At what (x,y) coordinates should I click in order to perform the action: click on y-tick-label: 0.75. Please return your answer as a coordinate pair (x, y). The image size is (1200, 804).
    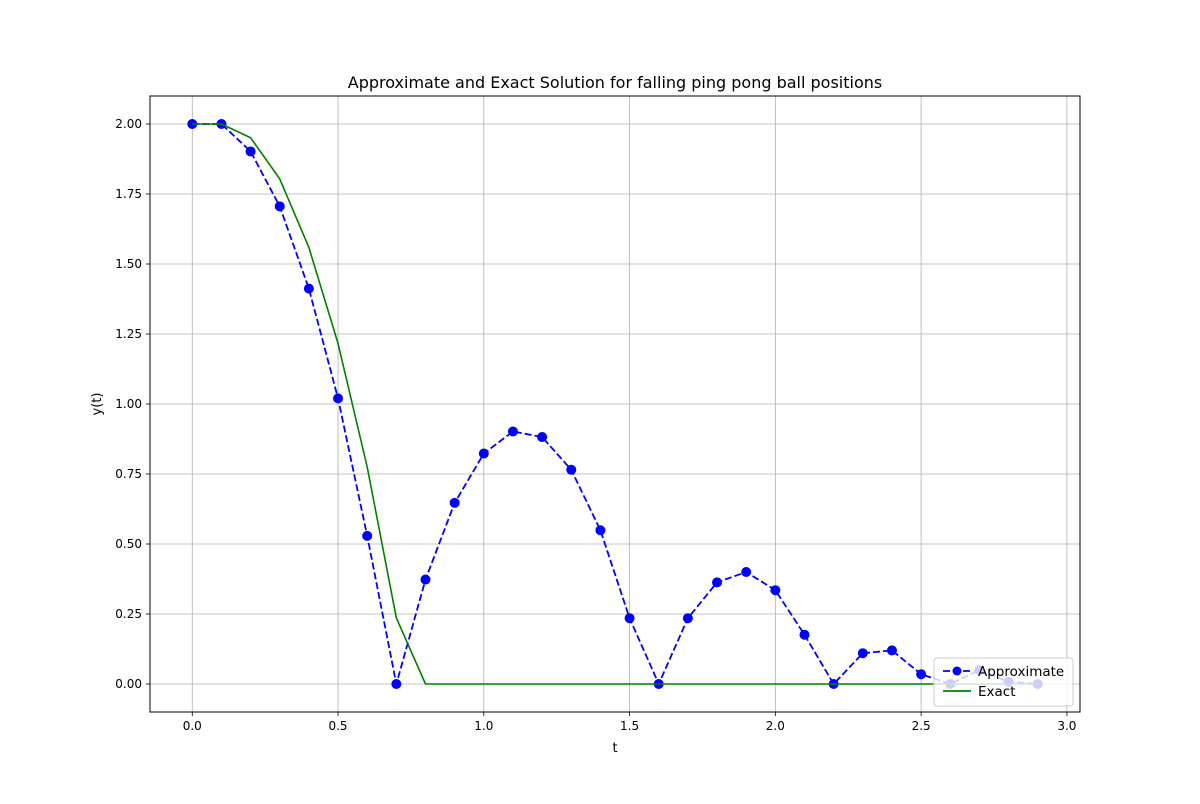
    Looking at the image, I should click on (128, 474).